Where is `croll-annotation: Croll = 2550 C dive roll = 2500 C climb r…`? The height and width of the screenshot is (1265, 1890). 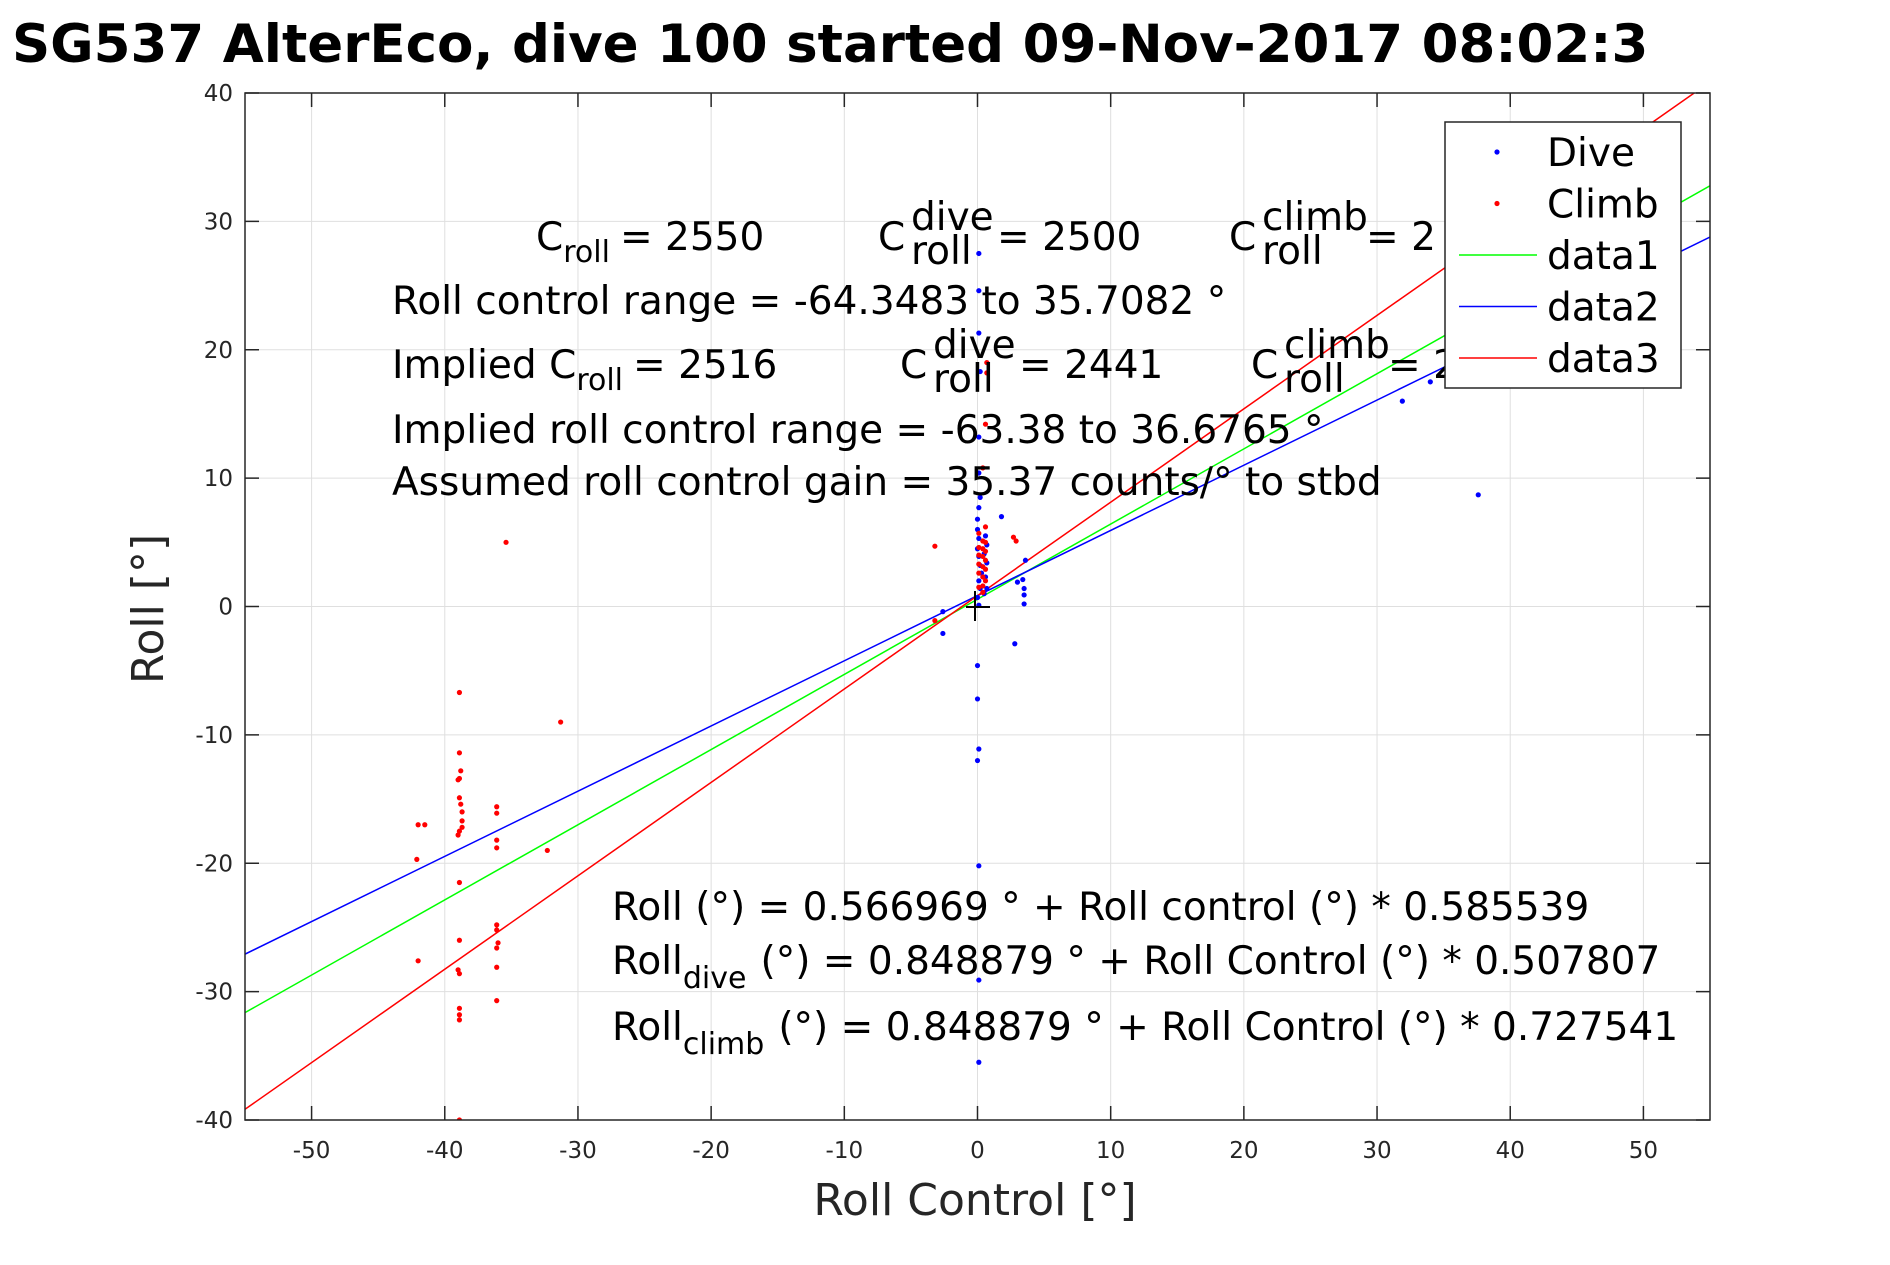
croll-annotation: Croll = 2550 C dive roll = 2500 C climb r… is located at coordinates (986, 234).